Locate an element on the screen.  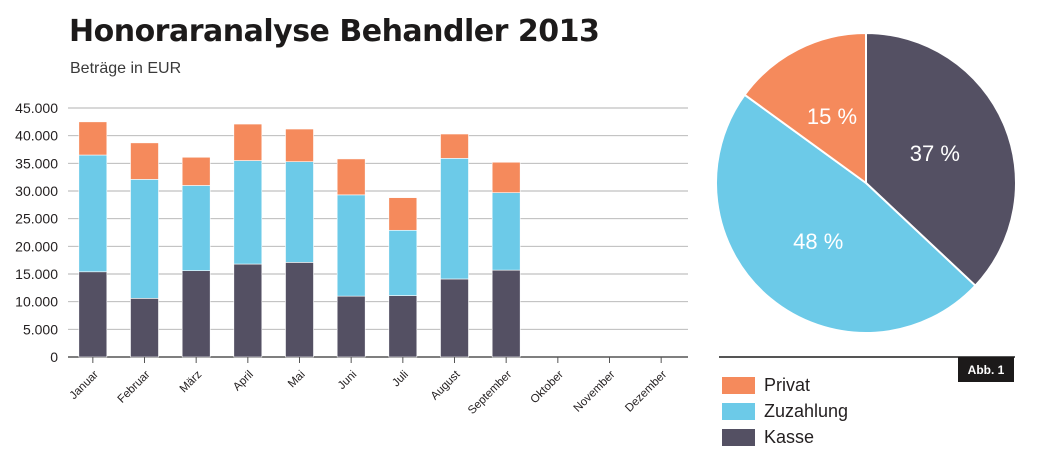
legend-divider is located at coordinates (867, 357).